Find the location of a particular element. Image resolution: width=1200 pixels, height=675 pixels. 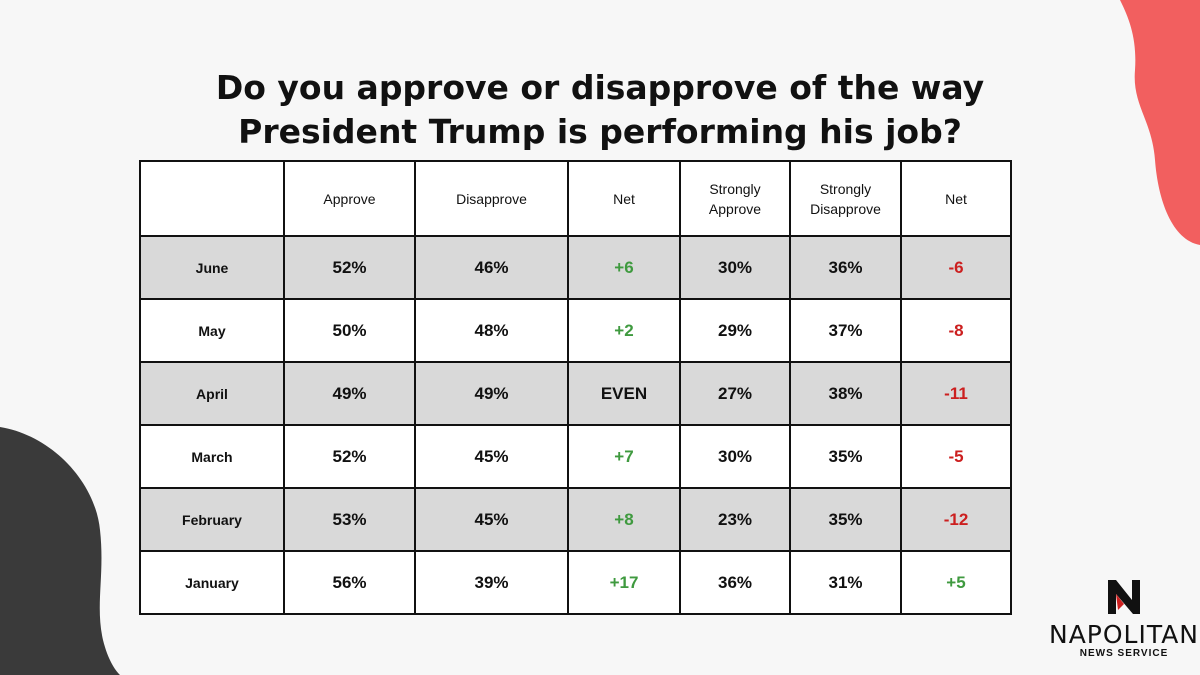

header-strongly-disapprove: Strongly Disapprove is located at coordinates (845, 198).